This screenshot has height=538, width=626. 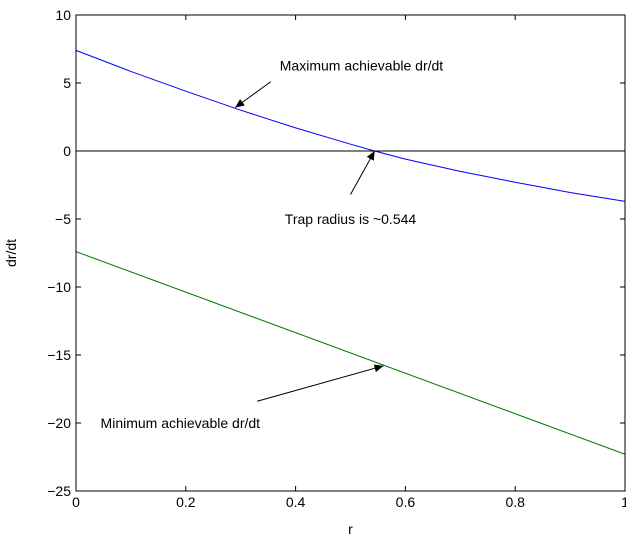 What do you see at coordinates (253, 94) in the screenshot?
I see `annotation-max-arrow` at bounding box center [253, 94].